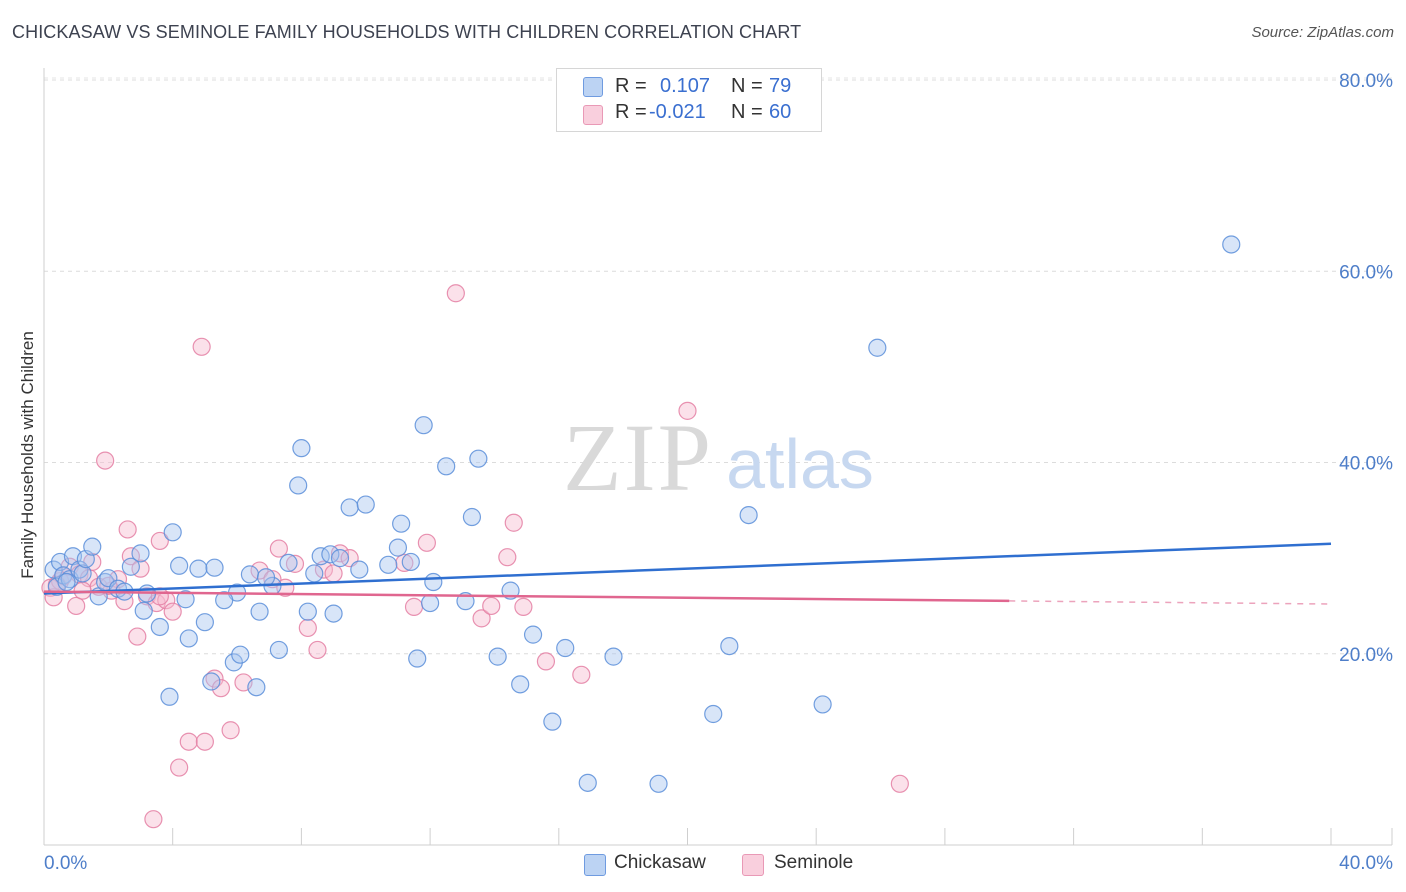 The image size is (1406, 892). Describe the element at coordinates (1322, 32) in the screenshot. I see `source-label: Source: ZipAtlas.com` at that location.